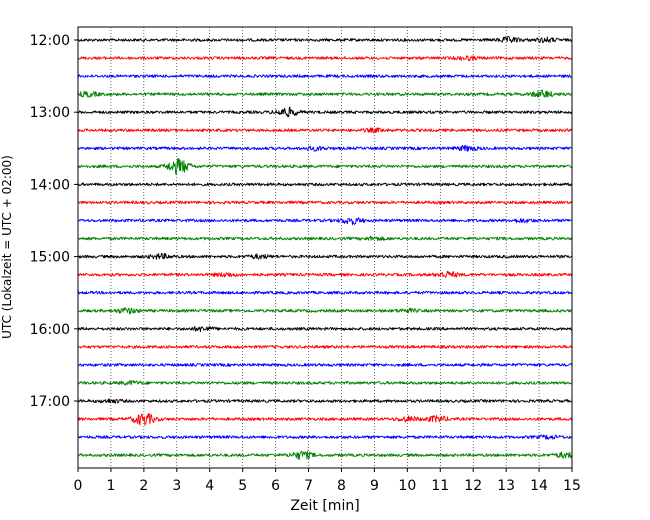  Describe the element at coordinates (572, 486) in the screenshot. I see `x-tick-label-15: 15` at that location.